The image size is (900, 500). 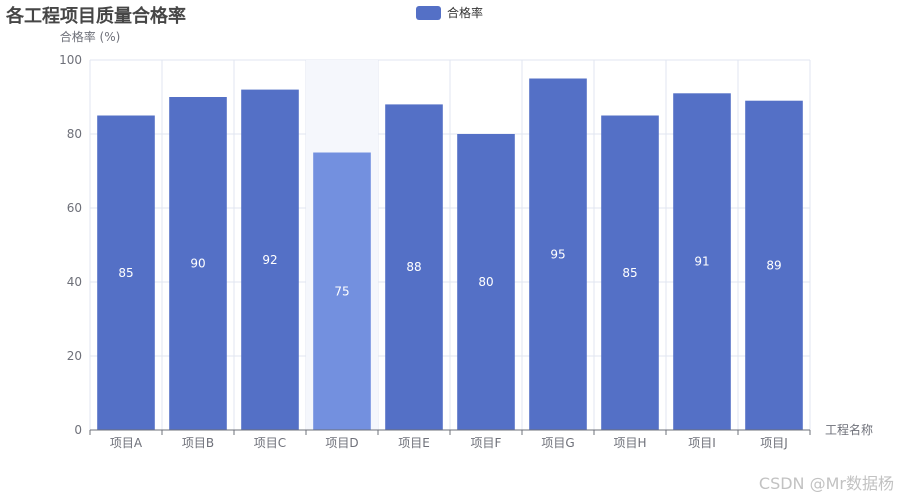 I want to click on bar-value-label: 80, so click(x=485, y=282).